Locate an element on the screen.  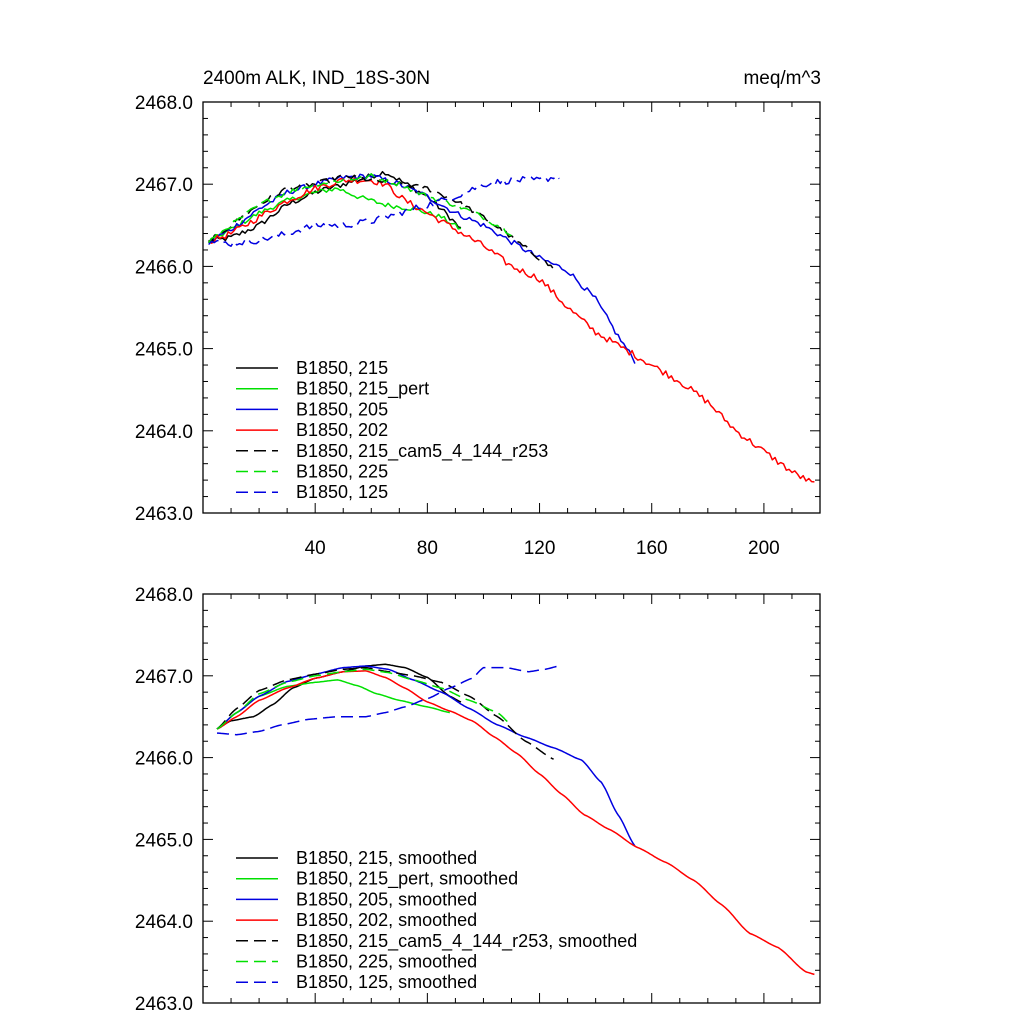
x-tick-label: 160 is located at coordinates (652, 548).